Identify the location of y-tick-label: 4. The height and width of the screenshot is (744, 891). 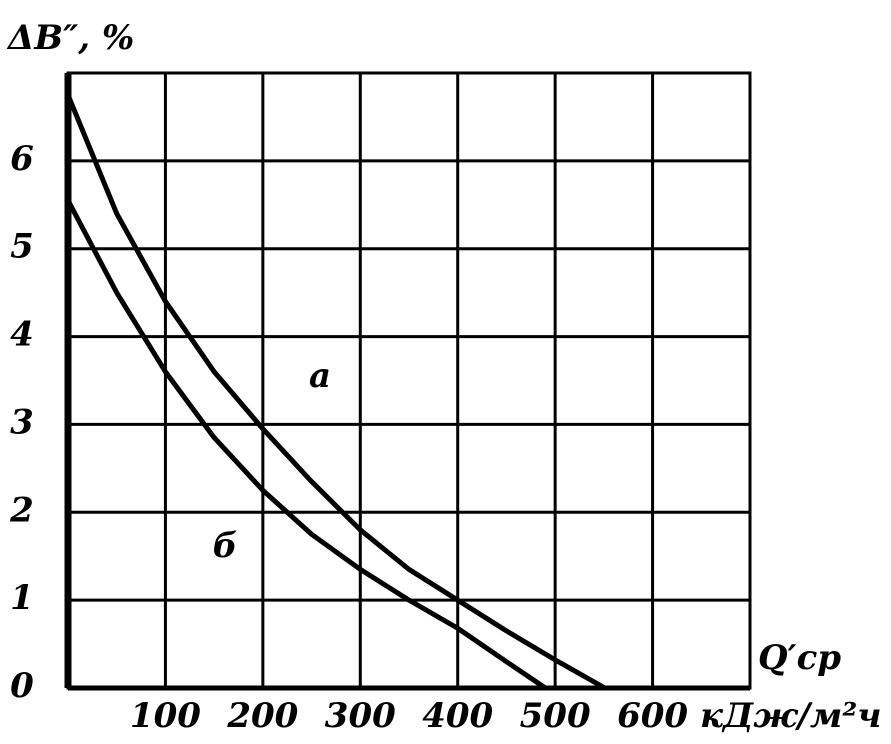
(22, 335).